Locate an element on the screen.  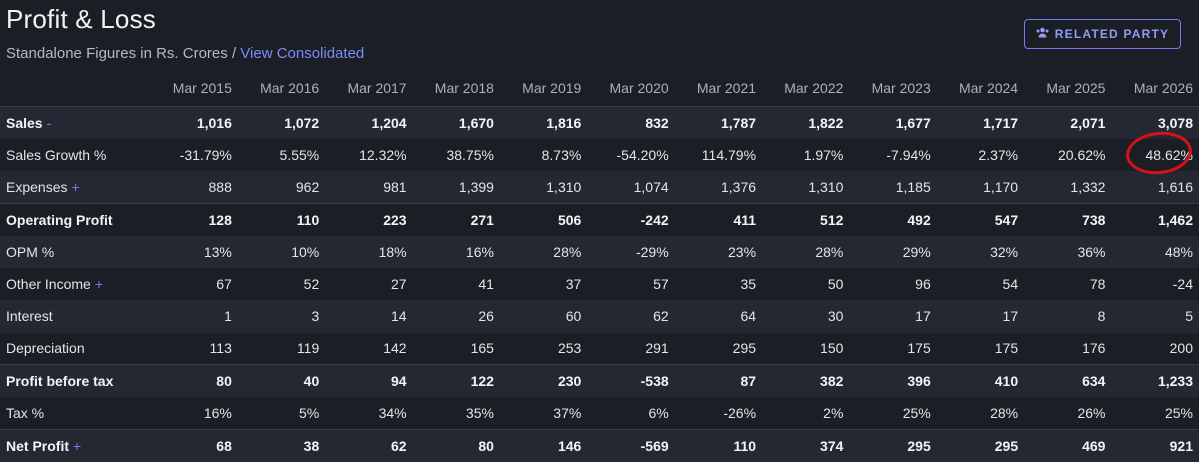
row-label-text: Sales is located at coordinates (24, 122).